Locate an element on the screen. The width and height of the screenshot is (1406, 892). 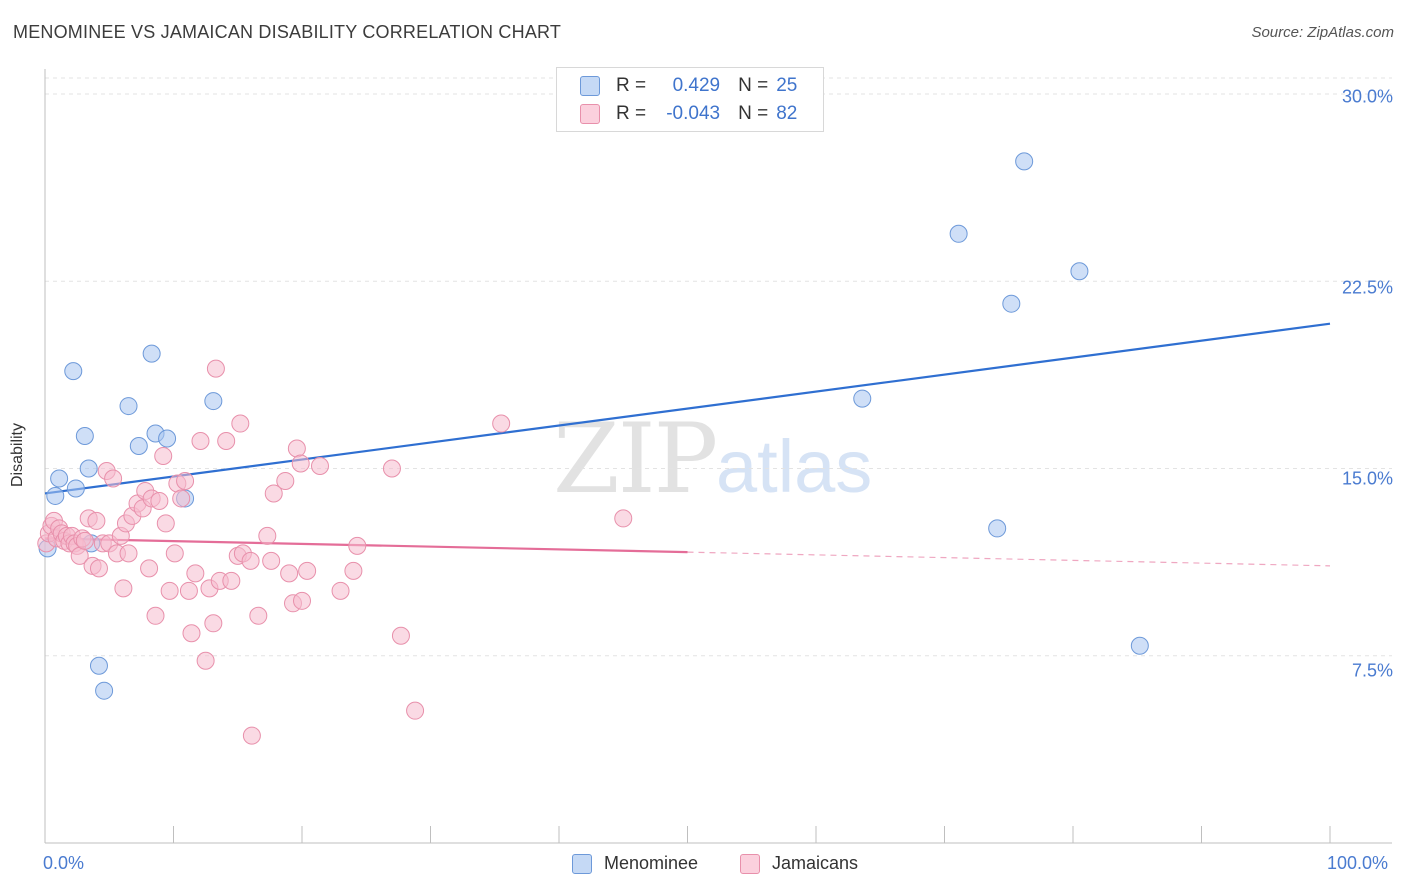
source-label: Source: ZipAtlas.com is located at coordinates (1322, 32).